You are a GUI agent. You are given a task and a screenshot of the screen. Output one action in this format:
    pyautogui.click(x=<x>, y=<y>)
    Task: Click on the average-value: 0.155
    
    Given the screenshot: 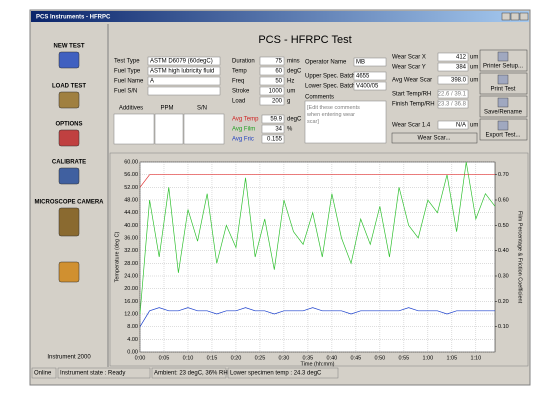 What is the action you would take?
    pyautogui.click(x=275, y=140)
    